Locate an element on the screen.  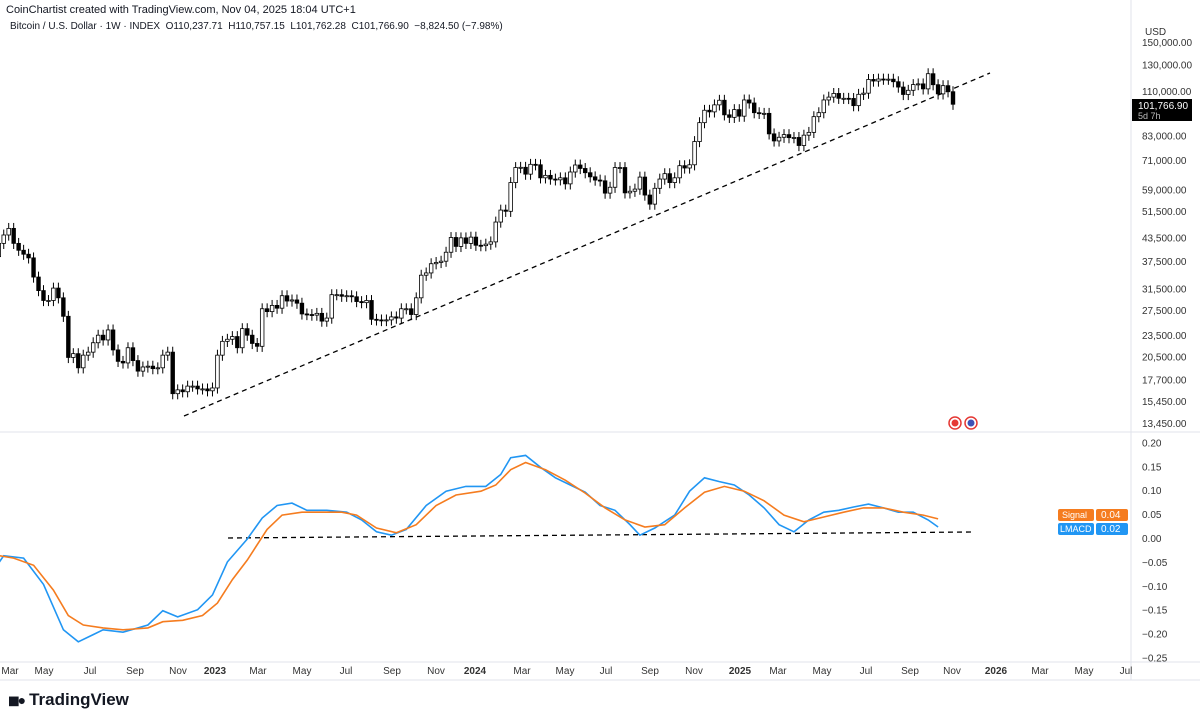
brand-name: TradingView is located at coordinates (79, 699).